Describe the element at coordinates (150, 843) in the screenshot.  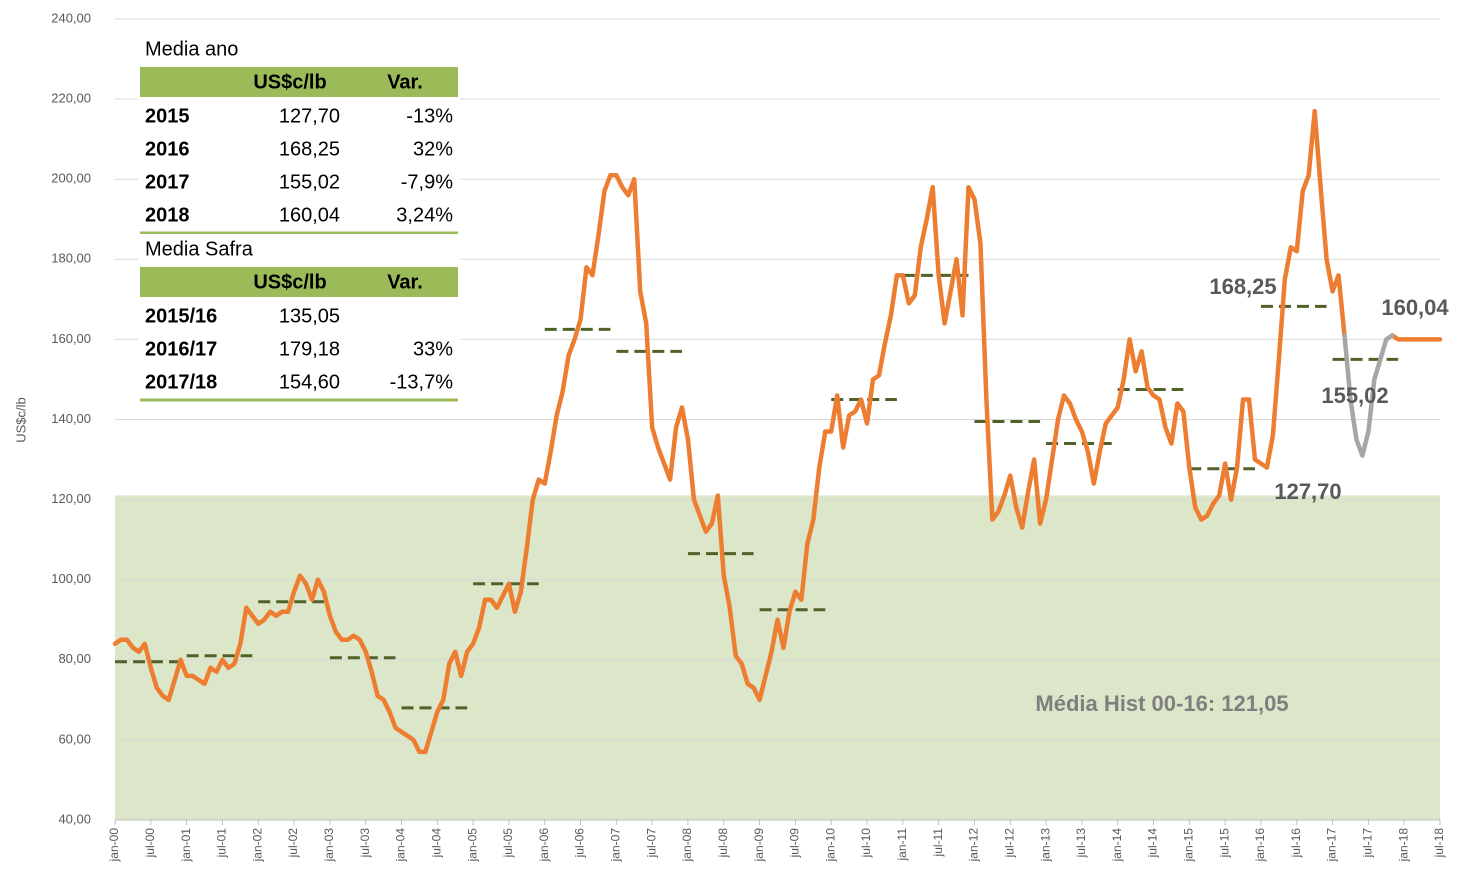
I see `x-tick-label: jul-00` at that location.